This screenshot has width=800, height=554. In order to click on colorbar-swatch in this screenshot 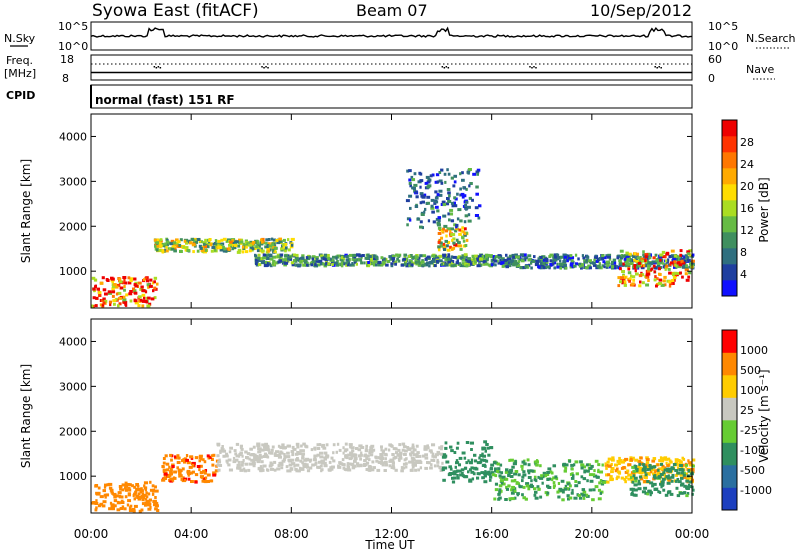, I will do `click(729, 224)`.